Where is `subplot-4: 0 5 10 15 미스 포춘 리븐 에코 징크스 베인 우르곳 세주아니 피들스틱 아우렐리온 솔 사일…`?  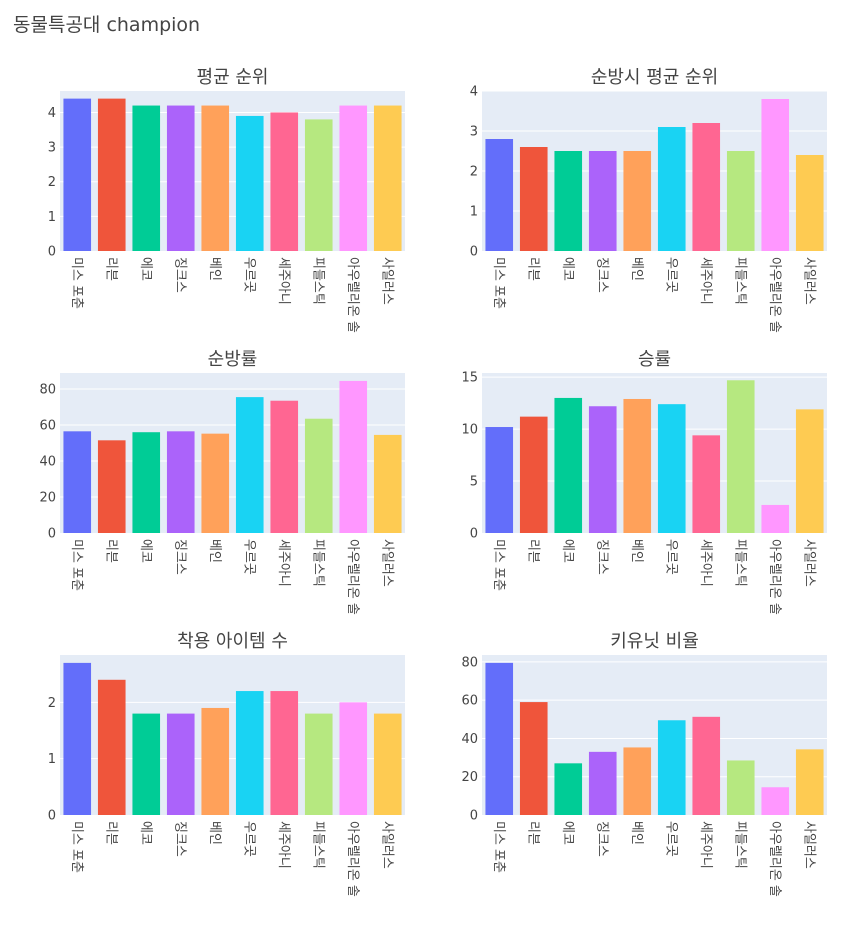 subplot-4: 0 5 10 15 미스 포춘 리븐 에코 징크스 베인 우르곳 세주아니 피들스틱 아우렐리온 솔 사일… is located at coordinates (644, 482).